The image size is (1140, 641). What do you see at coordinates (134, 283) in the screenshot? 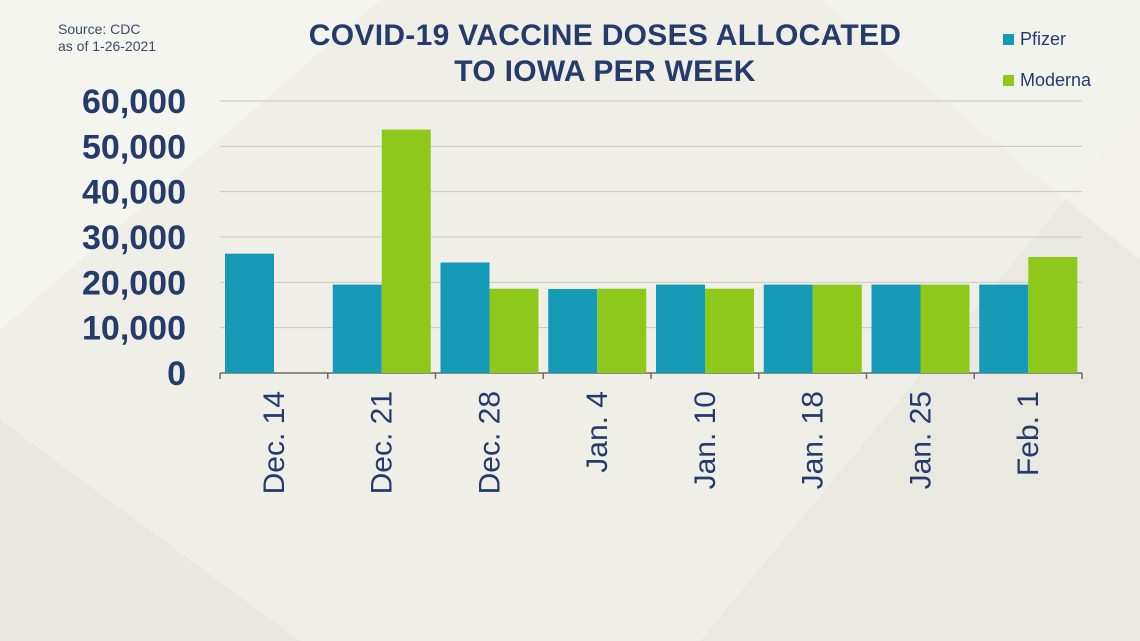
I see `y-tick-label: 20,000` at bounding box center [134, 283].